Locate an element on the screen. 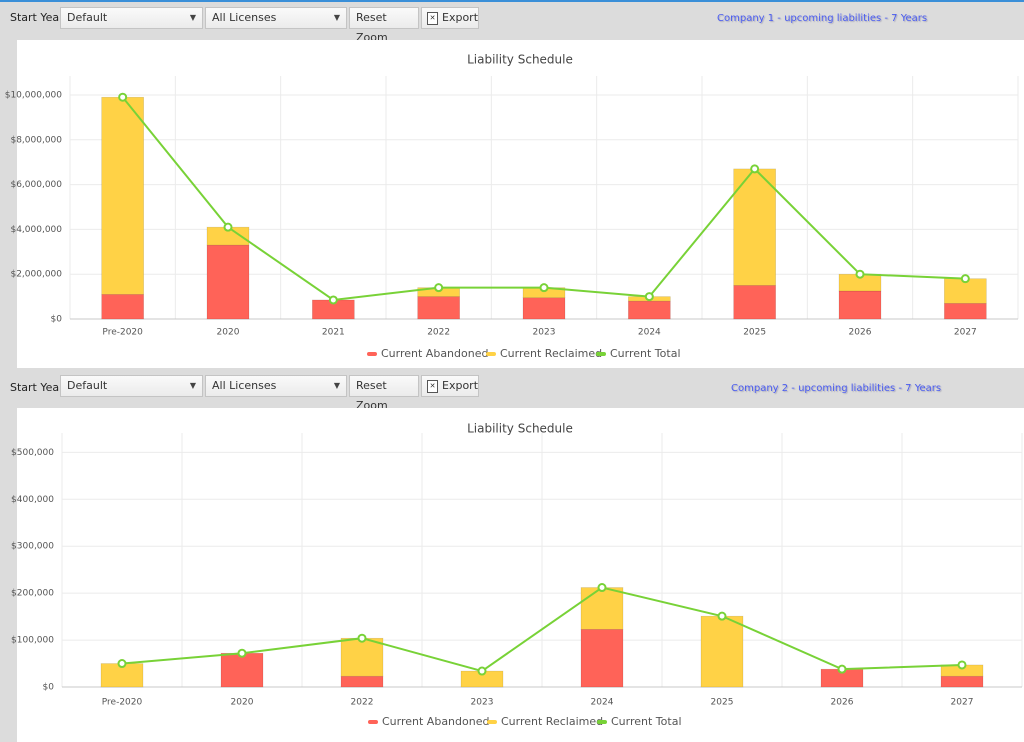 The width and height of the screenshot is (1024, 742). x-tick-label: 2021 is located at coordinates (333, 333).